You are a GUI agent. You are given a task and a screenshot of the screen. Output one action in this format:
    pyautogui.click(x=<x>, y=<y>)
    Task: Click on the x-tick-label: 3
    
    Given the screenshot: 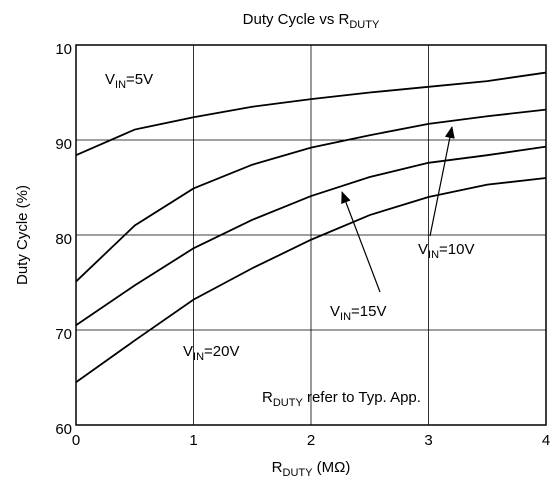 What is the action you would take?
    pyautogui.click(x=428, y=440)
    